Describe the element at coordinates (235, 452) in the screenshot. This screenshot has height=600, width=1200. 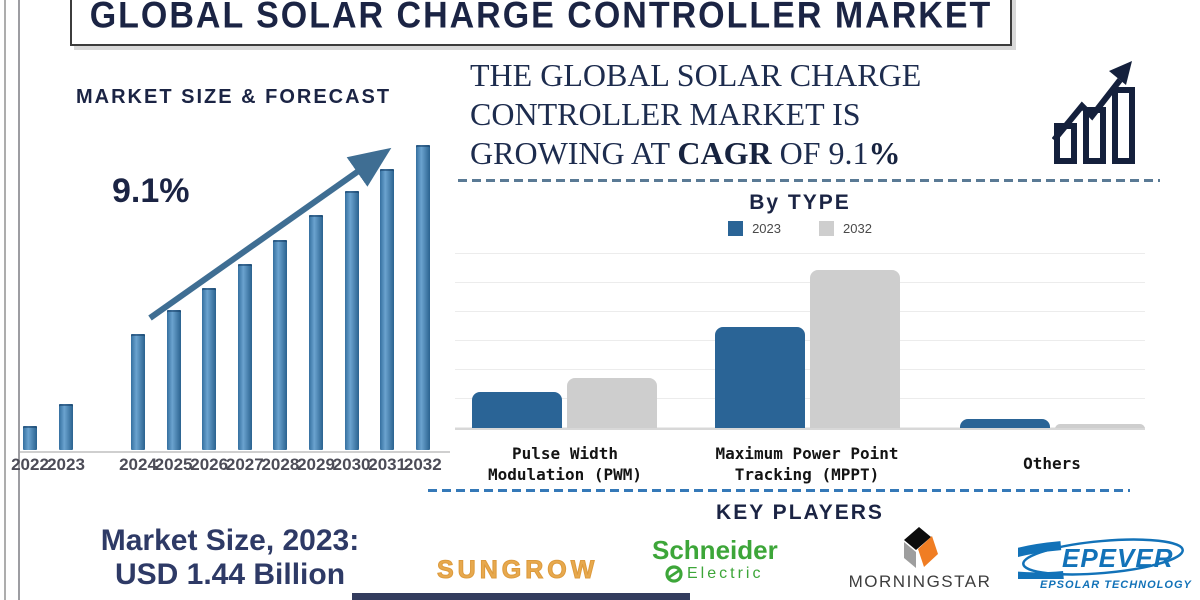
I see `left-chart-axis` at that location.